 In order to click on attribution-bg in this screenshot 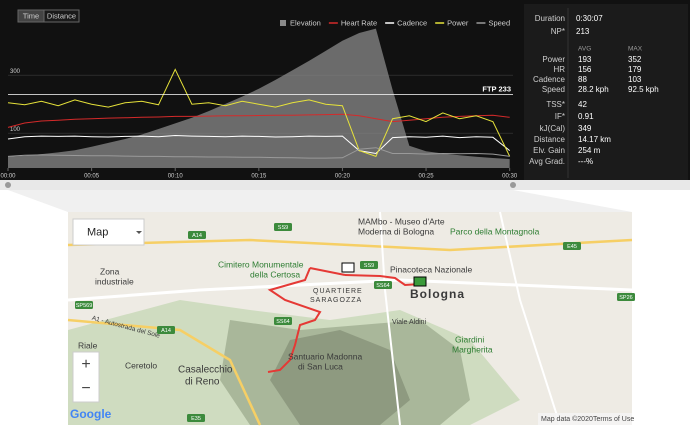, I will do `click(585, 419)`.